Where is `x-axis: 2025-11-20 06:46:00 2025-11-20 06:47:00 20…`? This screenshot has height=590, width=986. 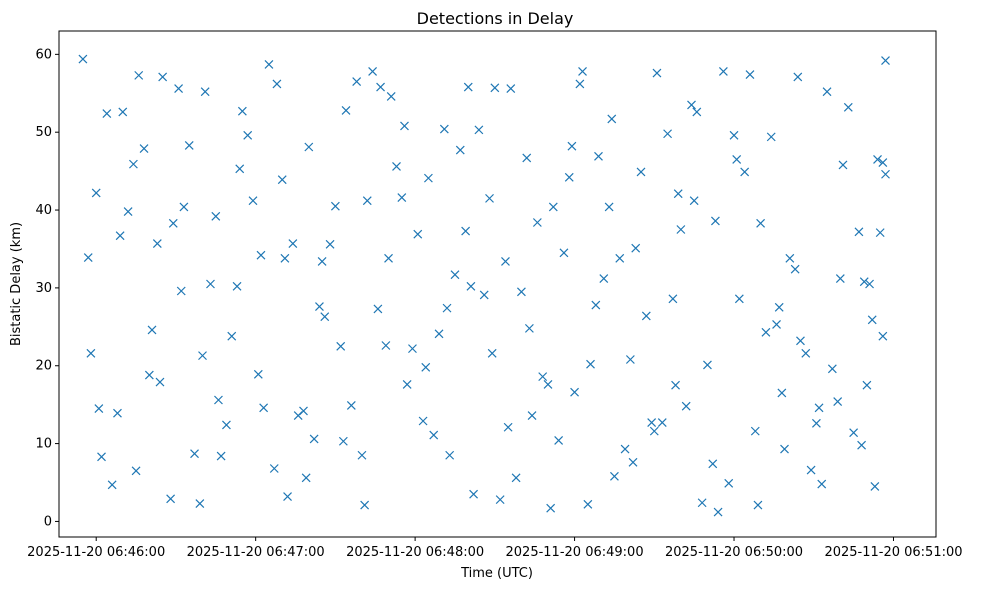 x-axis: 2025-11-20 06:46:00 2025-11-20 06:47:00 20… is located at coordinates (495, 548).